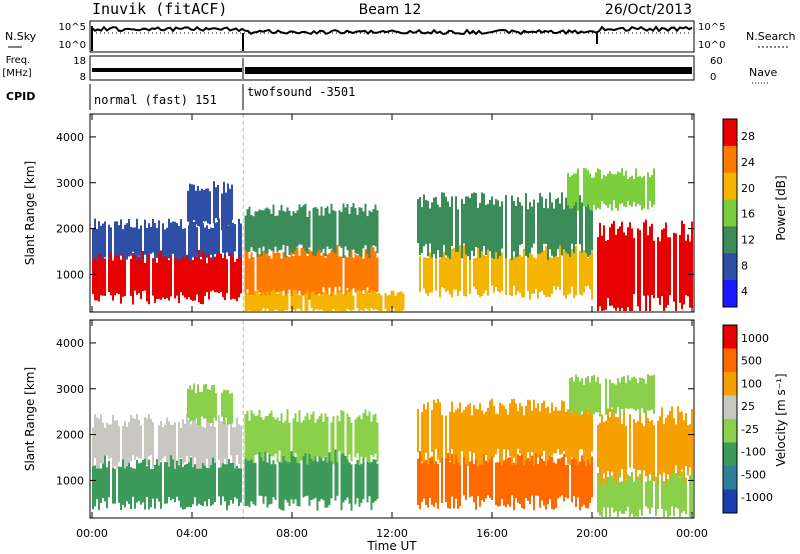 Image resolution: width=800 pixels, height=554 pixels. Describe the element at coordinates (389, 69) in the screenshot. I see `freq-panel: Freq. [MHz] 18 8 60 0 Nave` at that location.